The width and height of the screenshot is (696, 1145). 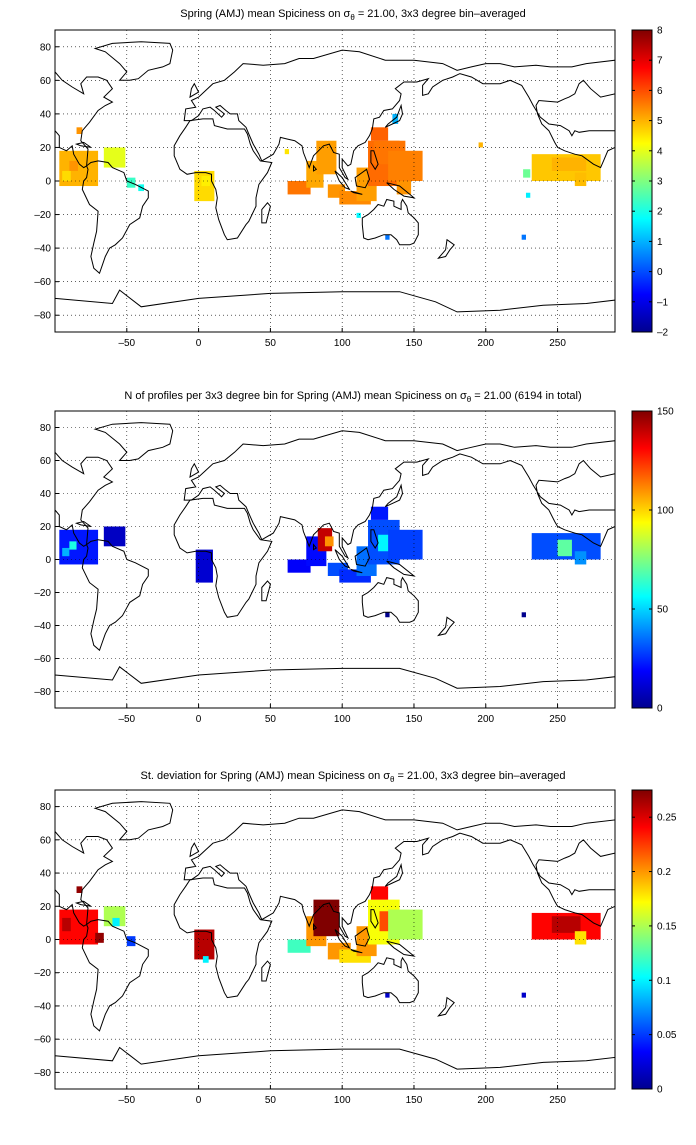 I want to click on colorbar-tick-label: 8, so click(x=660, y=31).